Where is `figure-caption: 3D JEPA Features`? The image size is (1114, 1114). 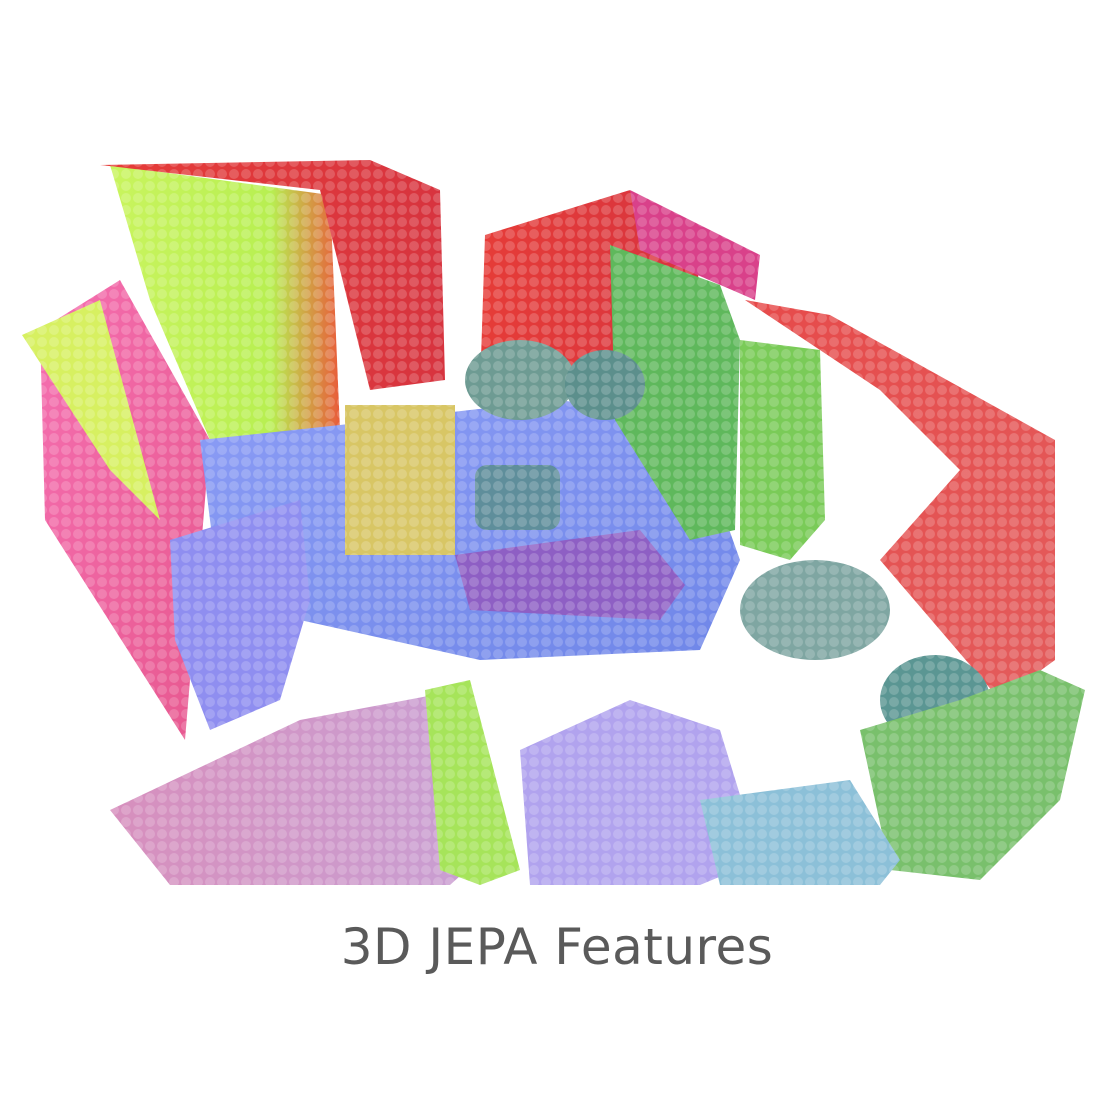
figure-caption: 3D JEPA Features is located at coordinates (557, 947).